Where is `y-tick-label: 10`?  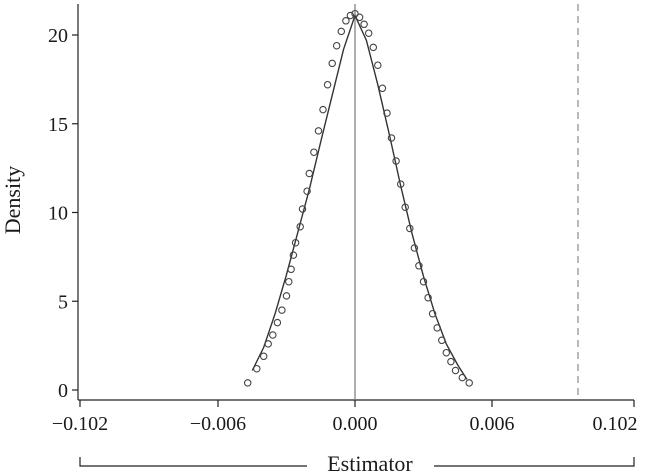 y-tick-label: 10 is located at coordinates (58, 214).